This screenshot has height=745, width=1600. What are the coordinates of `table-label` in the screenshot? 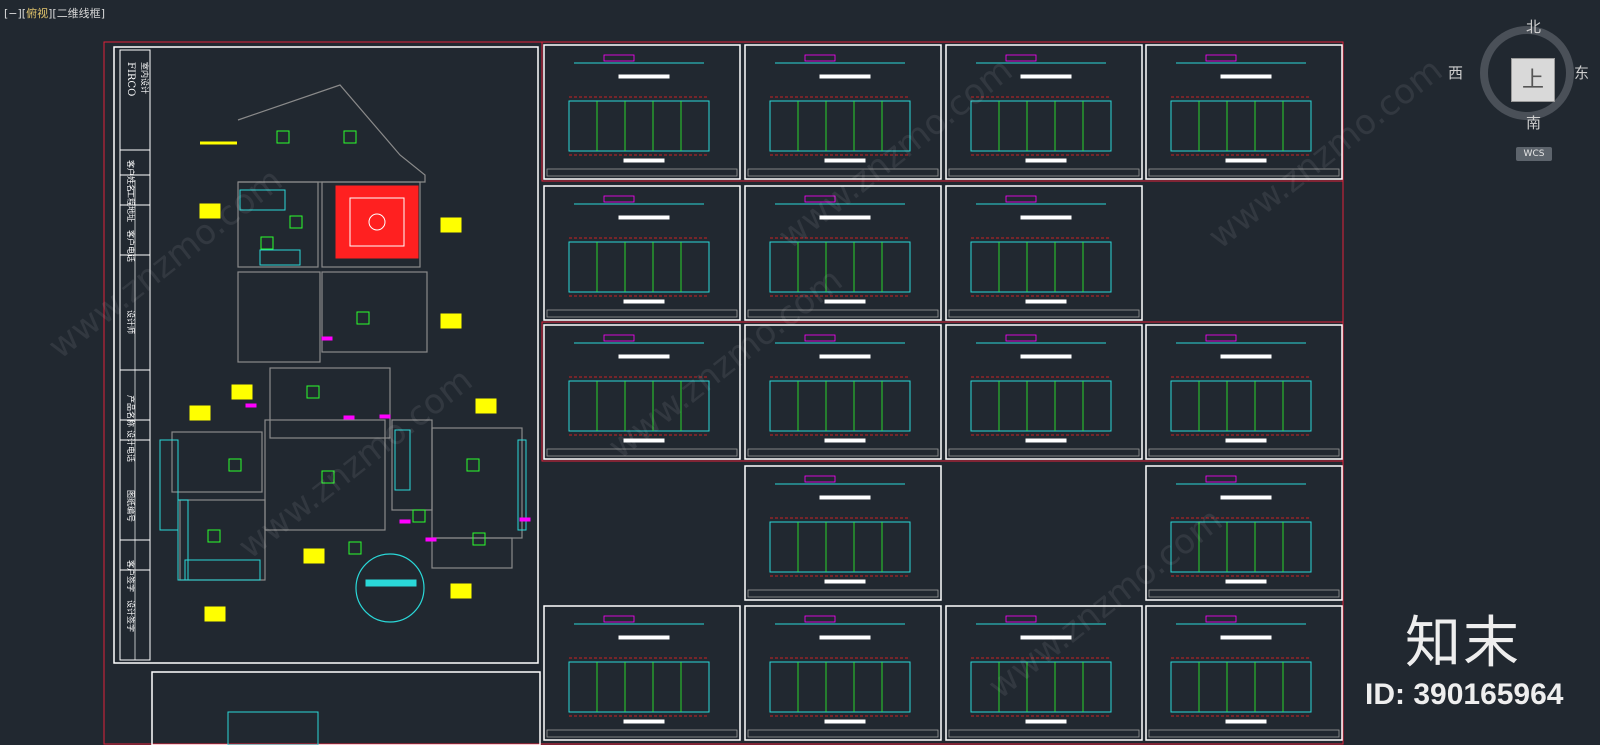 It's located at (391, 583).